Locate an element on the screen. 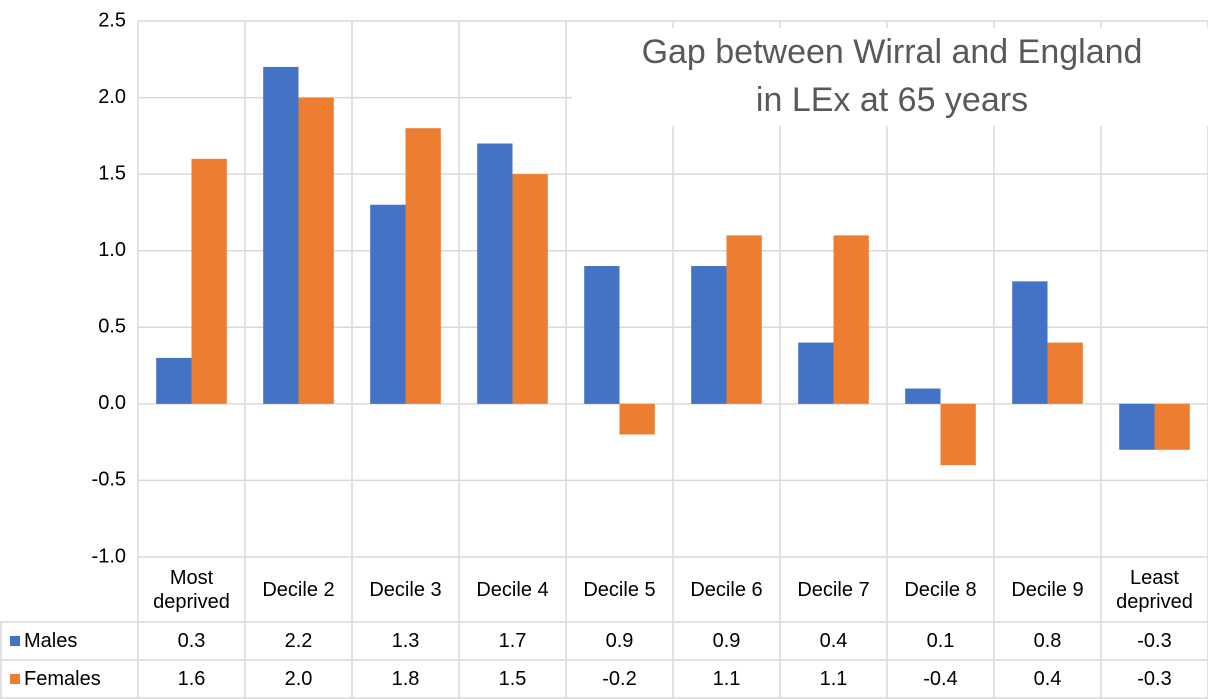 This screenshot has width=1208, height=699. table-value: 1.7 is located at coordinates (512, 641).